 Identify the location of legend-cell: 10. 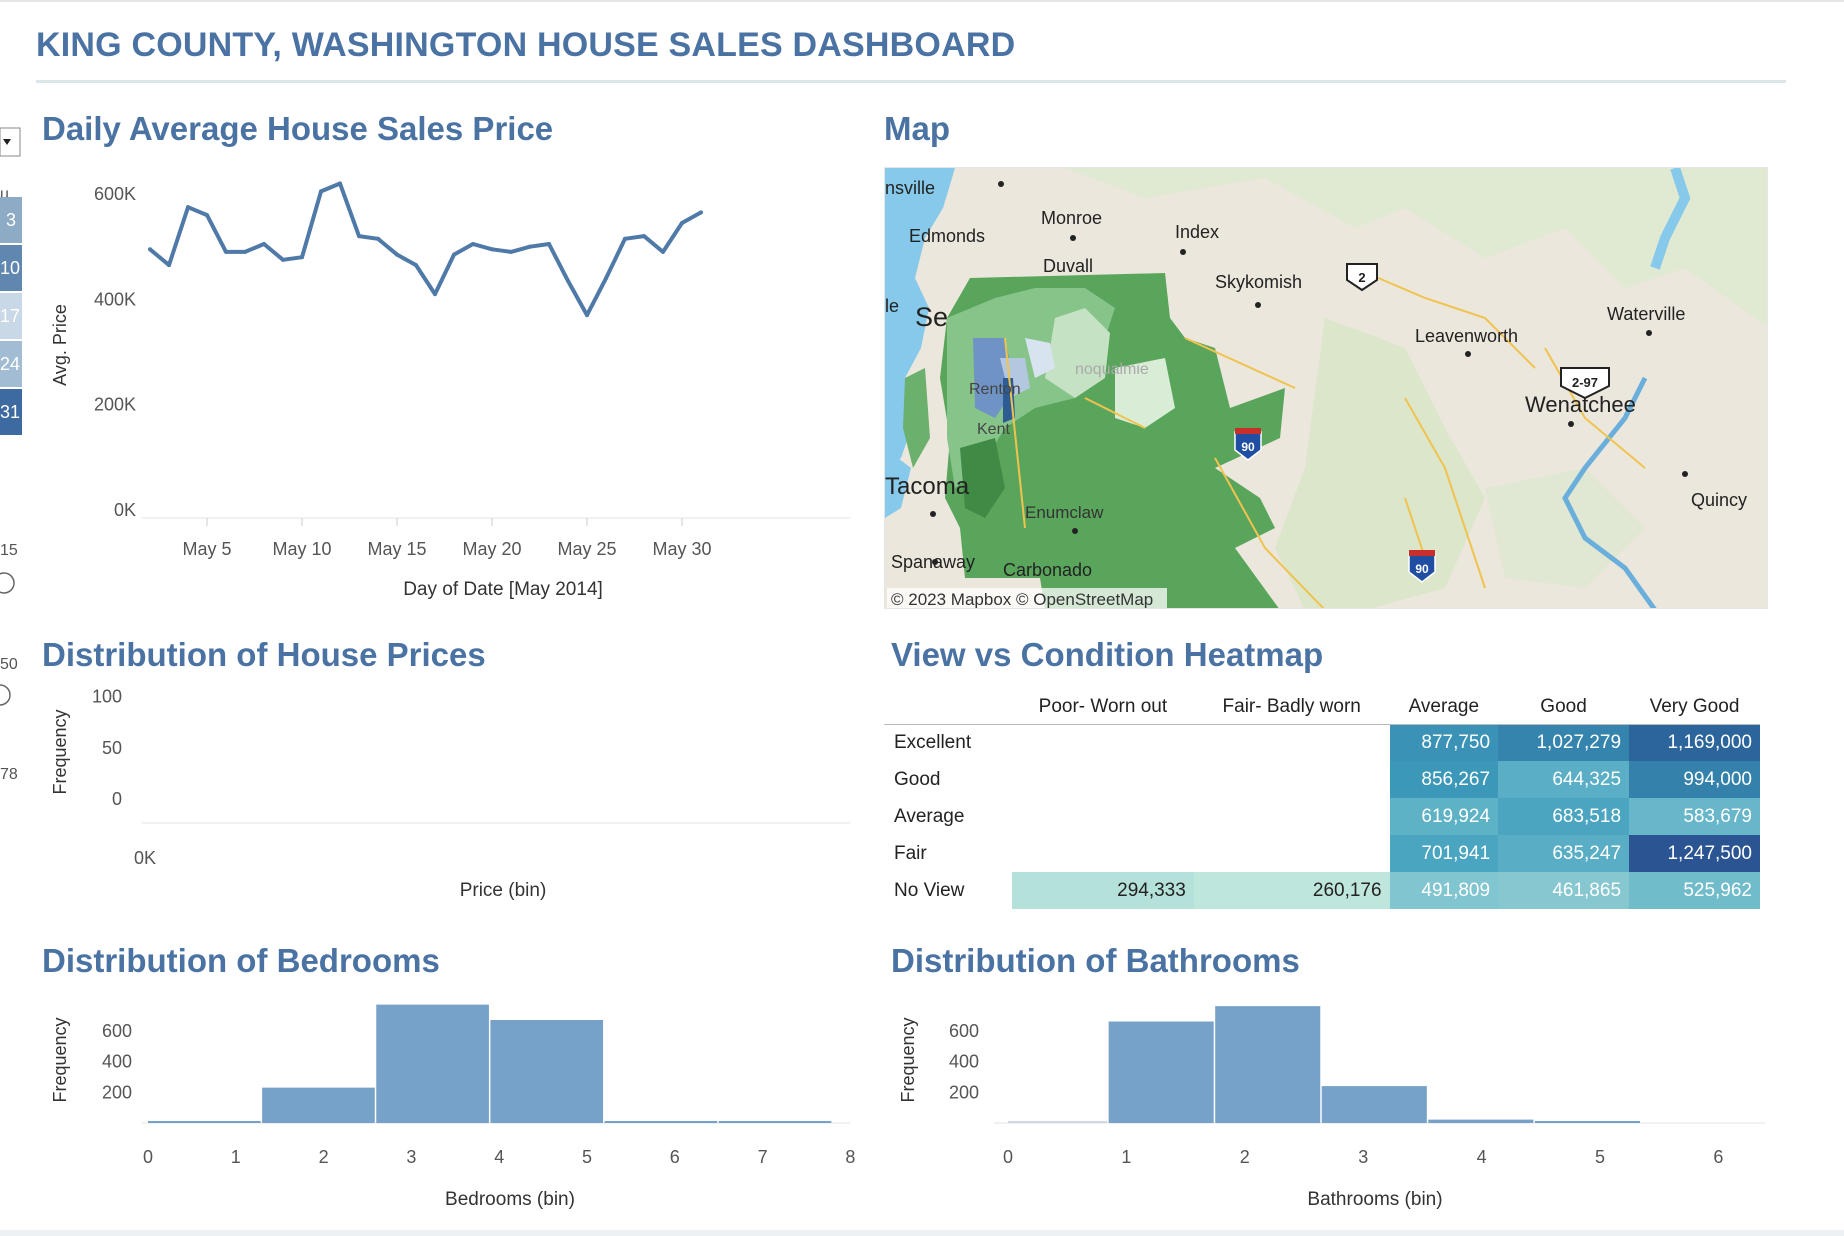
(11, 268).